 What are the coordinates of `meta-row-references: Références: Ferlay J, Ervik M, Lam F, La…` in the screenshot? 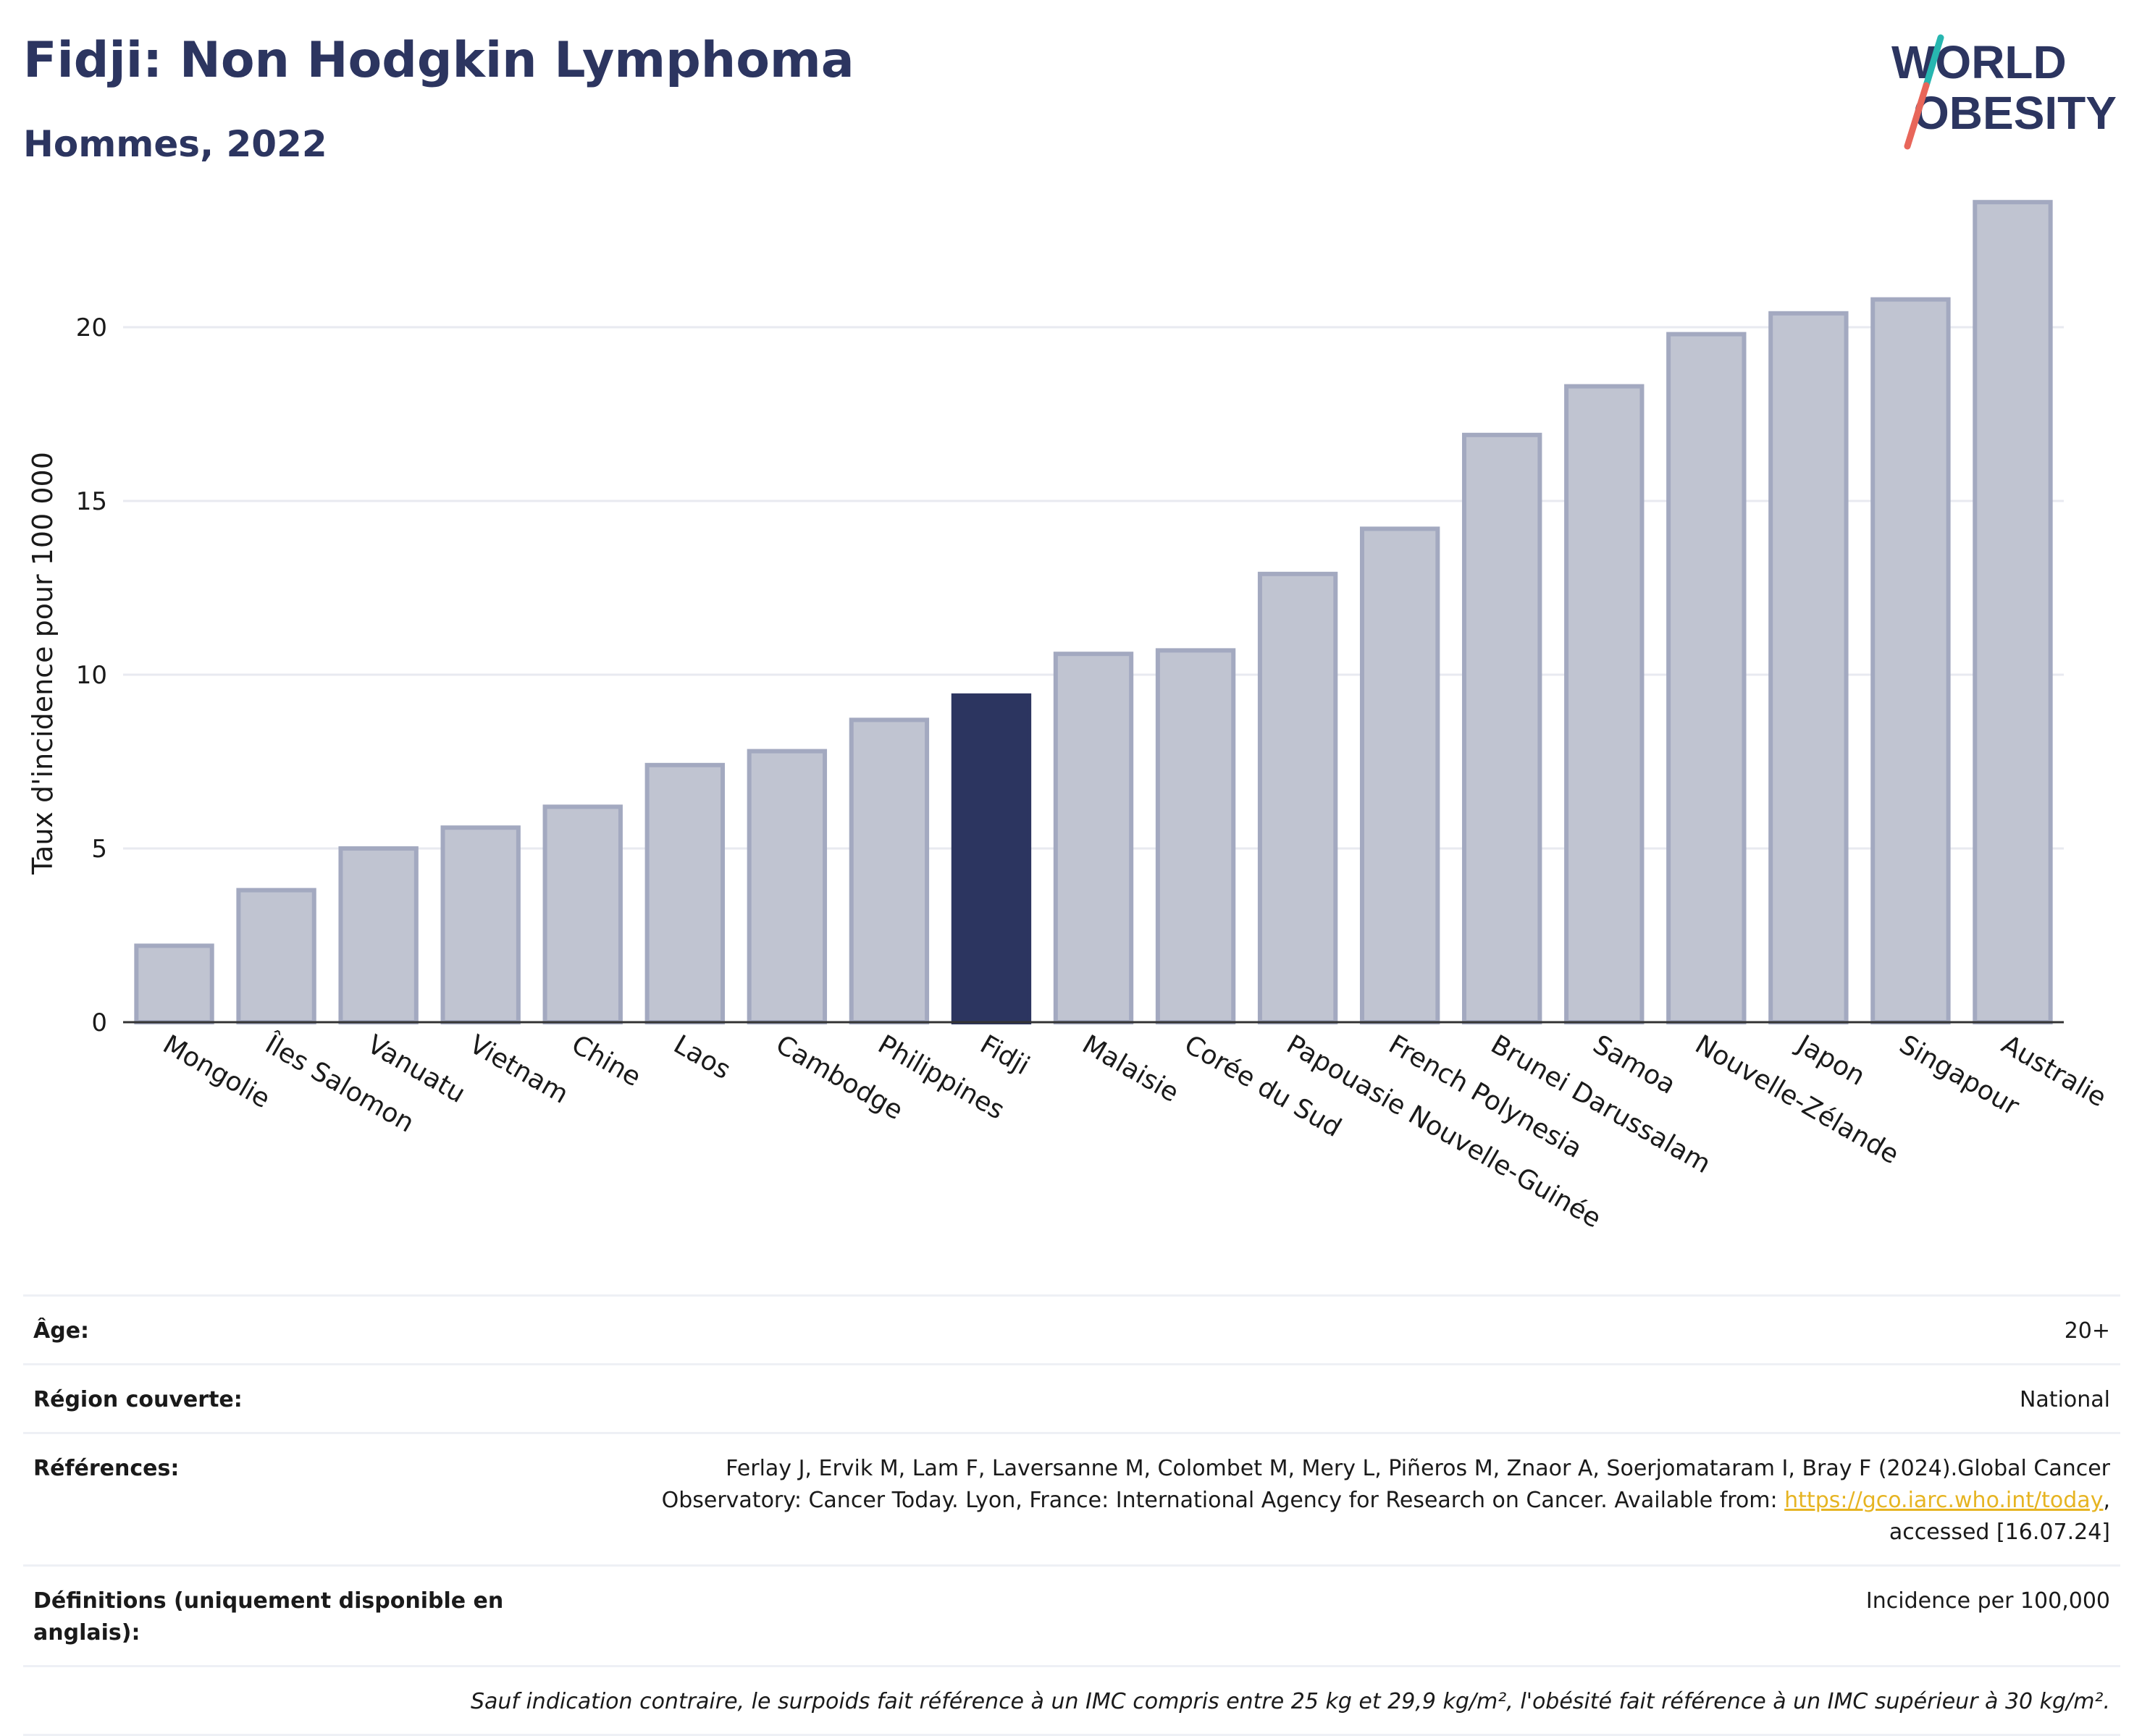 It's located at (1071, 1498).